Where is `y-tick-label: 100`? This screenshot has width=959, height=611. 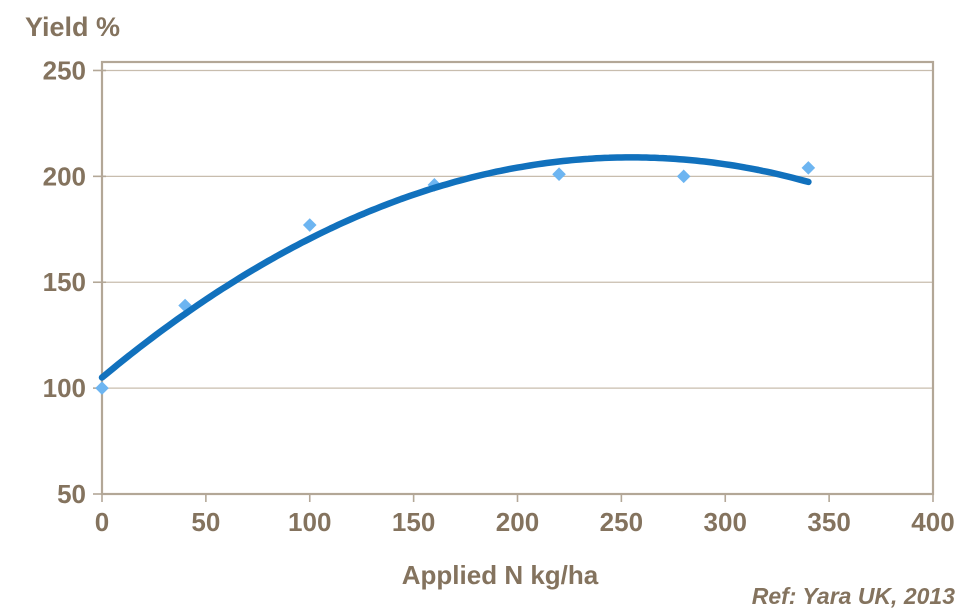 y-tick-label: 100 is located at coordinates (64, 388).